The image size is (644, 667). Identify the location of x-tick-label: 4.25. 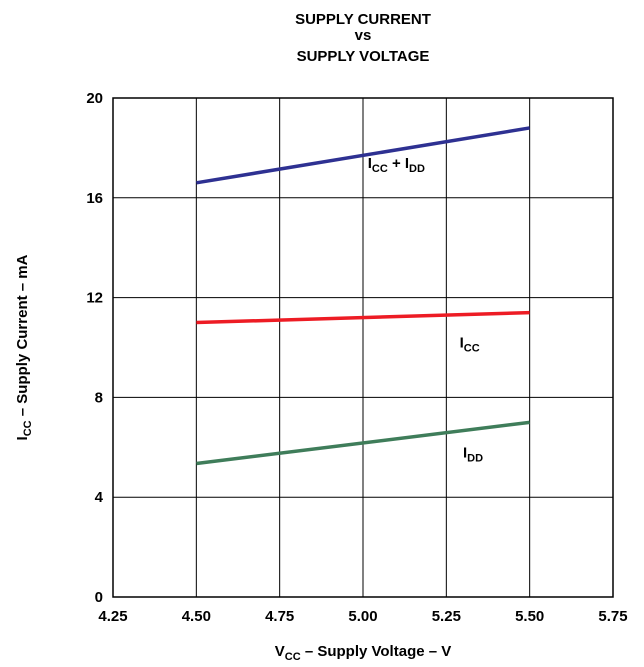
(112, 616).